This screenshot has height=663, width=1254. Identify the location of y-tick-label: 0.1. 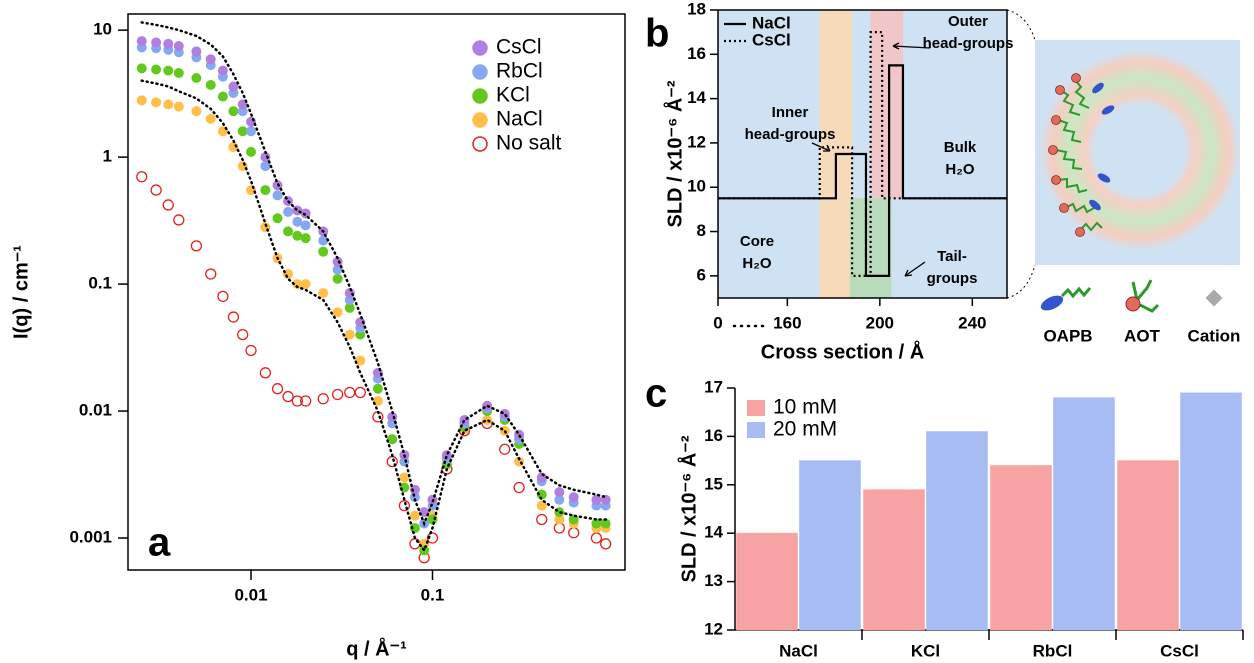
(100, 283).